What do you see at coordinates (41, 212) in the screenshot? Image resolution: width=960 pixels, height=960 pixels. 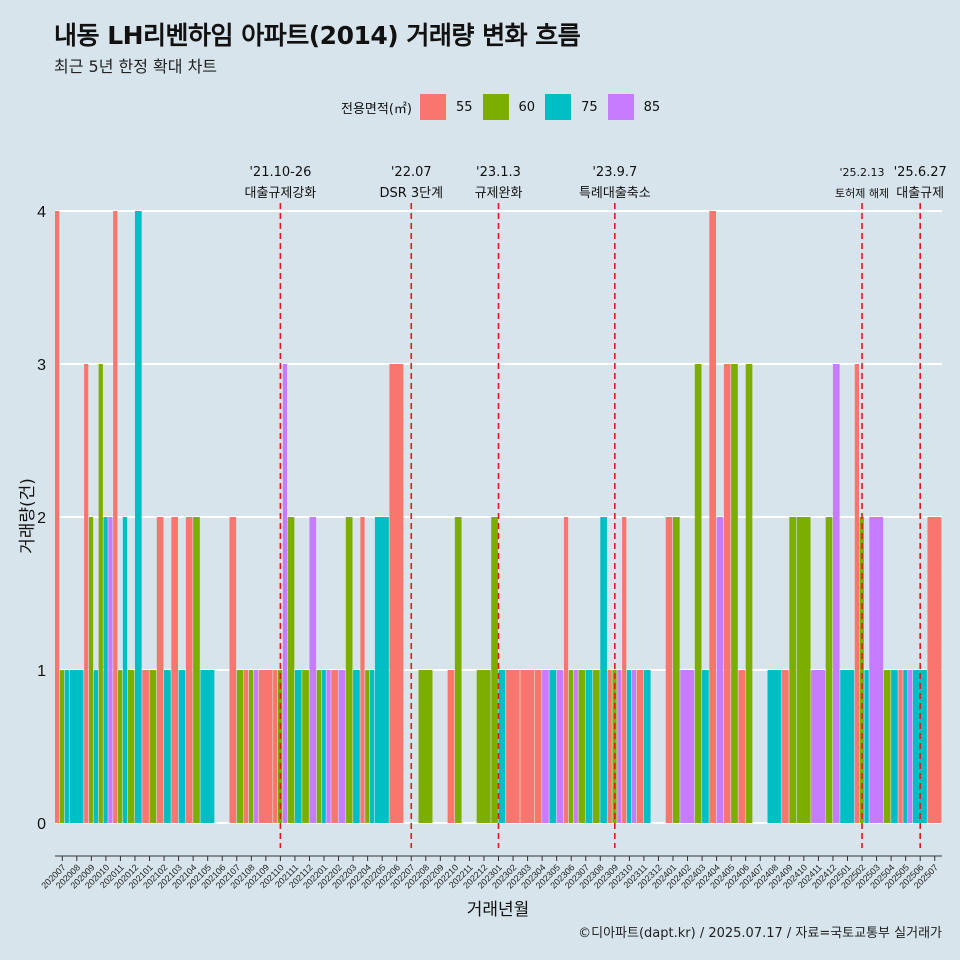 I see `y-tick-label: 4` at bounding box center [41, 212].